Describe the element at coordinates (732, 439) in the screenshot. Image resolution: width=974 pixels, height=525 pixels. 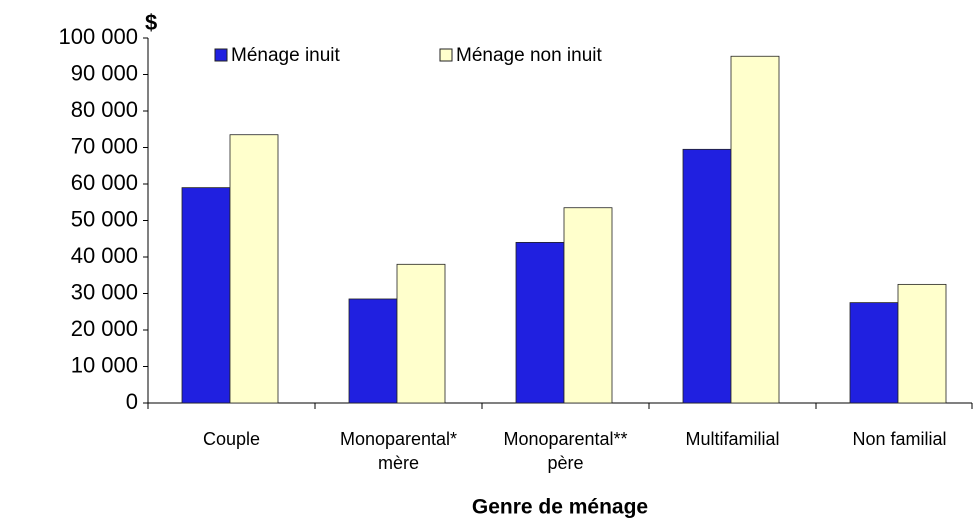
I see `x-tick-label: Multifamilial` at that location.